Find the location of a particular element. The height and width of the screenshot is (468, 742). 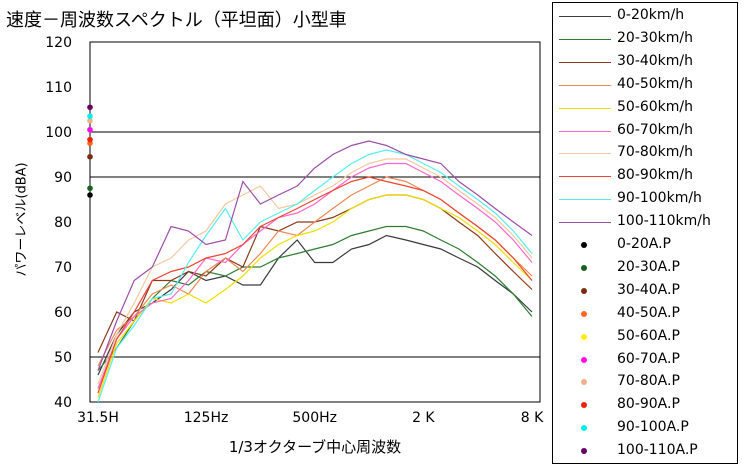

legend-label: 40-50A.P is located at coordinates (648, 312).